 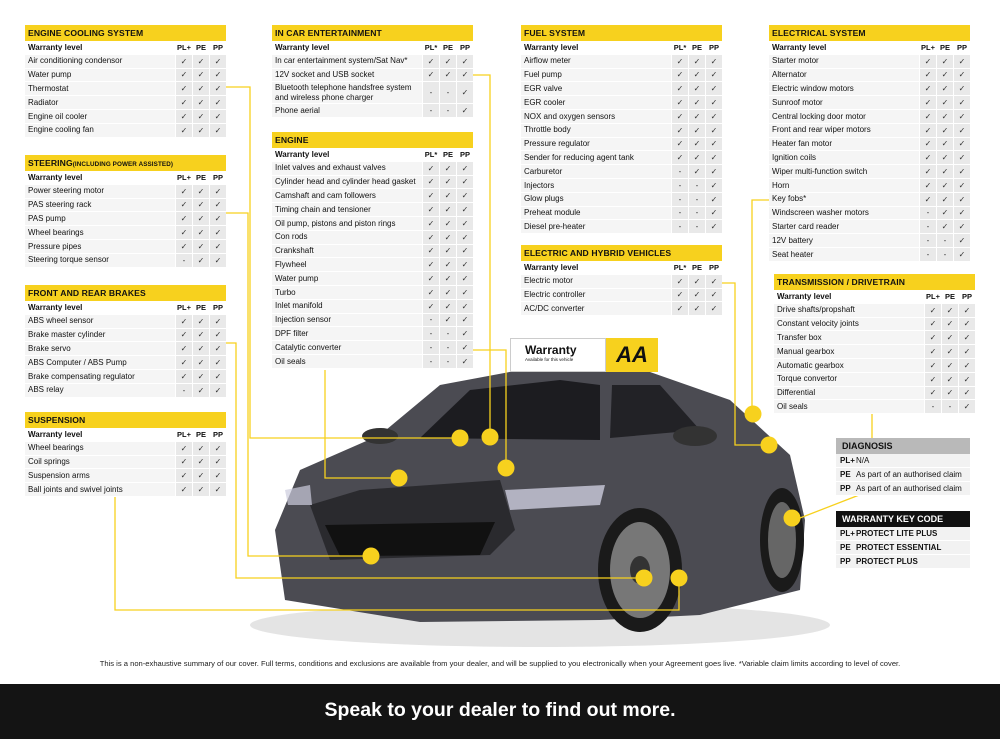 What do you see at coordinates (874, 407) in the screenshot?
I see `table-row: Oil seals - - ✓` at bounding box center [874, 407].